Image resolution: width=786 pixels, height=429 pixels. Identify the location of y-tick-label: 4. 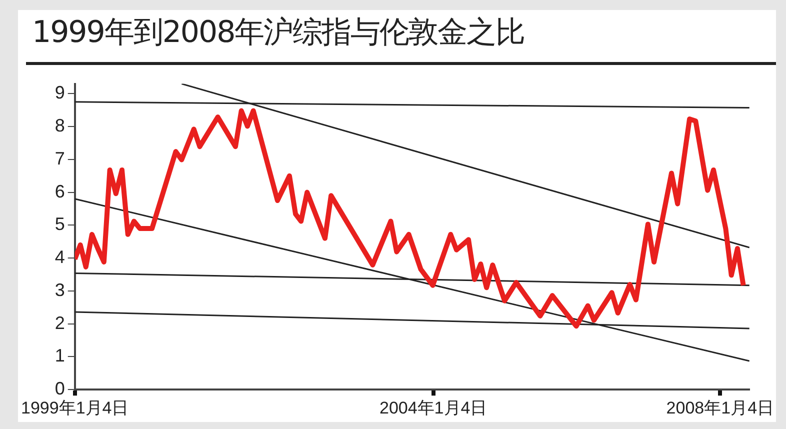
(59, 257).